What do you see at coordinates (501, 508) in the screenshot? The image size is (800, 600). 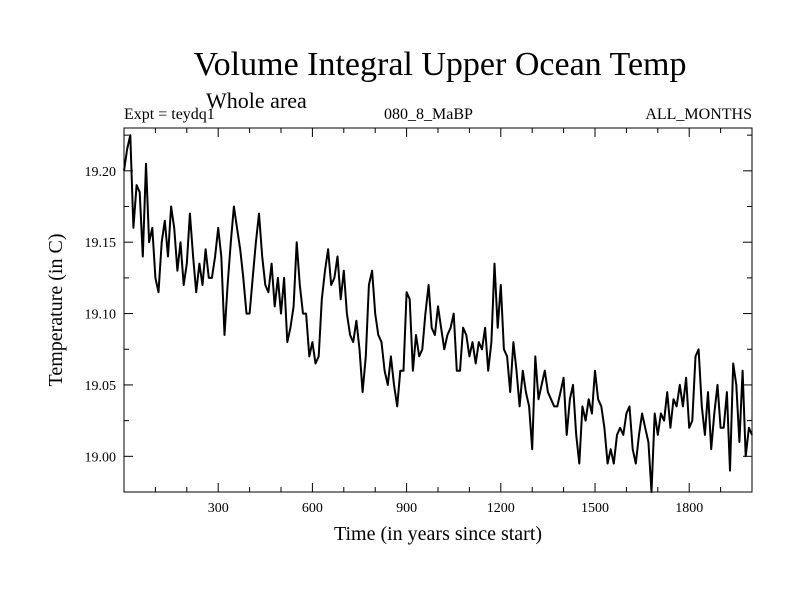 I see `x-tick-label: 1200` at bounding box center [501, 508].